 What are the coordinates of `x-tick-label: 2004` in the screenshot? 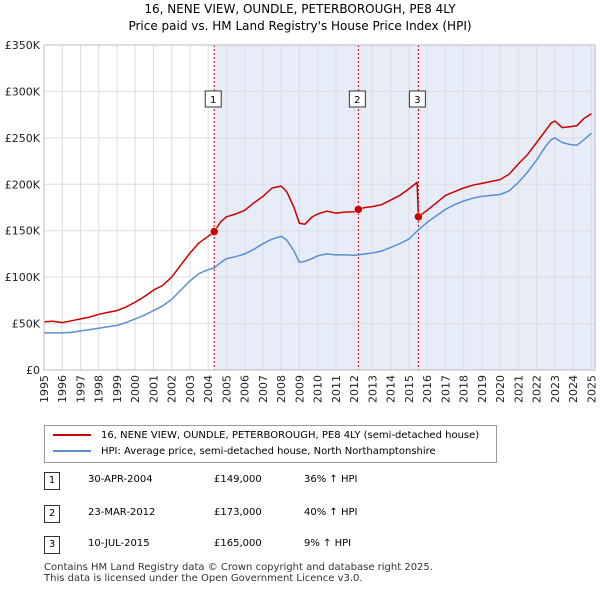 It's located at (208, 389).